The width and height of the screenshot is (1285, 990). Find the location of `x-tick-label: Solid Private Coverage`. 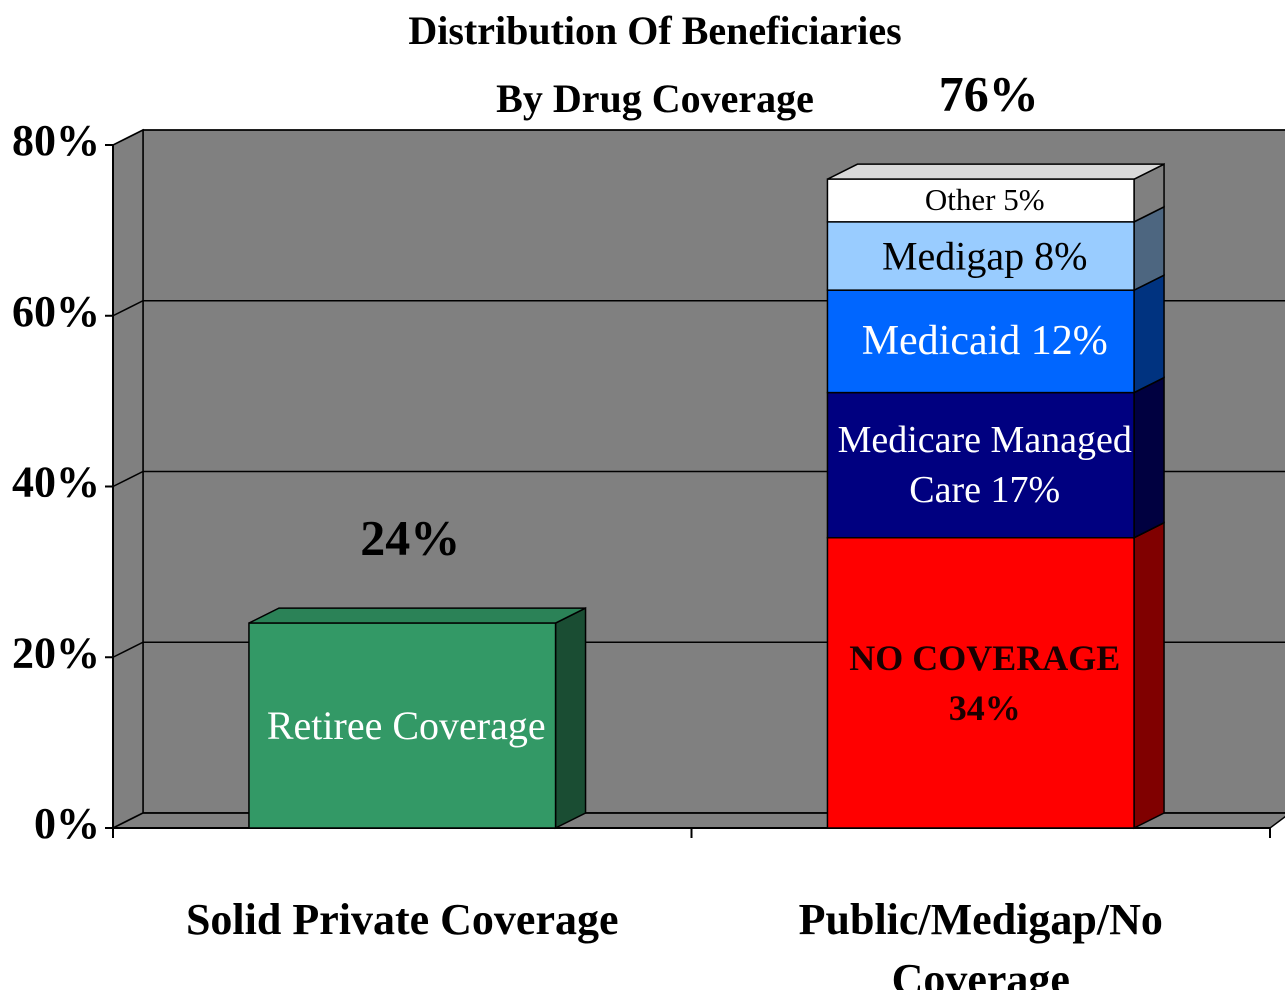

x-tick-label: Solid Private Coverage is located at coordinates (402, 919).